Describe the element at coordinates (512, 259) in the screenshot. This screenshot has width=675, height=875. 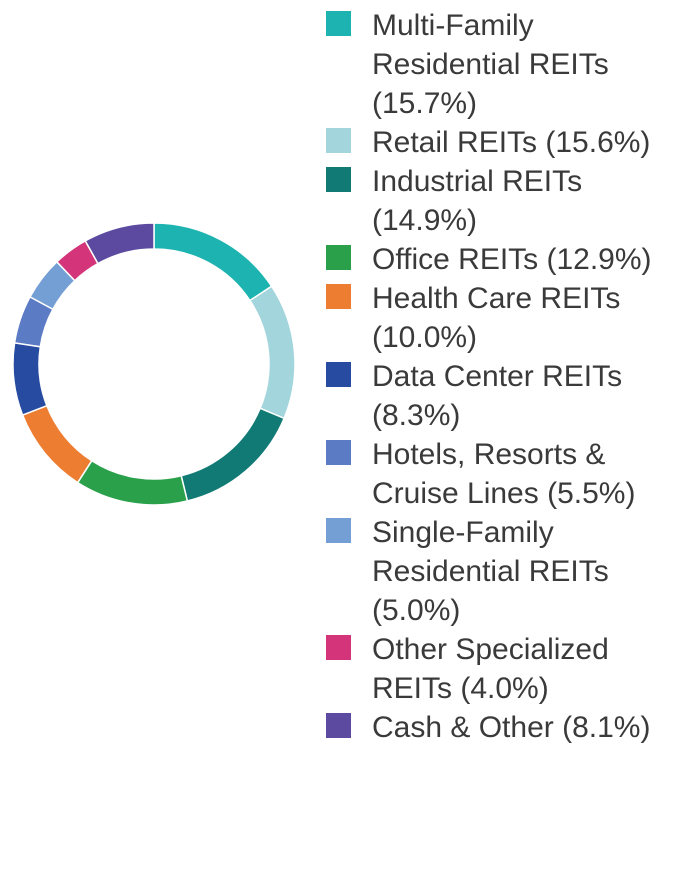
I see `legend-label: Office REITs (12.9%)` at that location.